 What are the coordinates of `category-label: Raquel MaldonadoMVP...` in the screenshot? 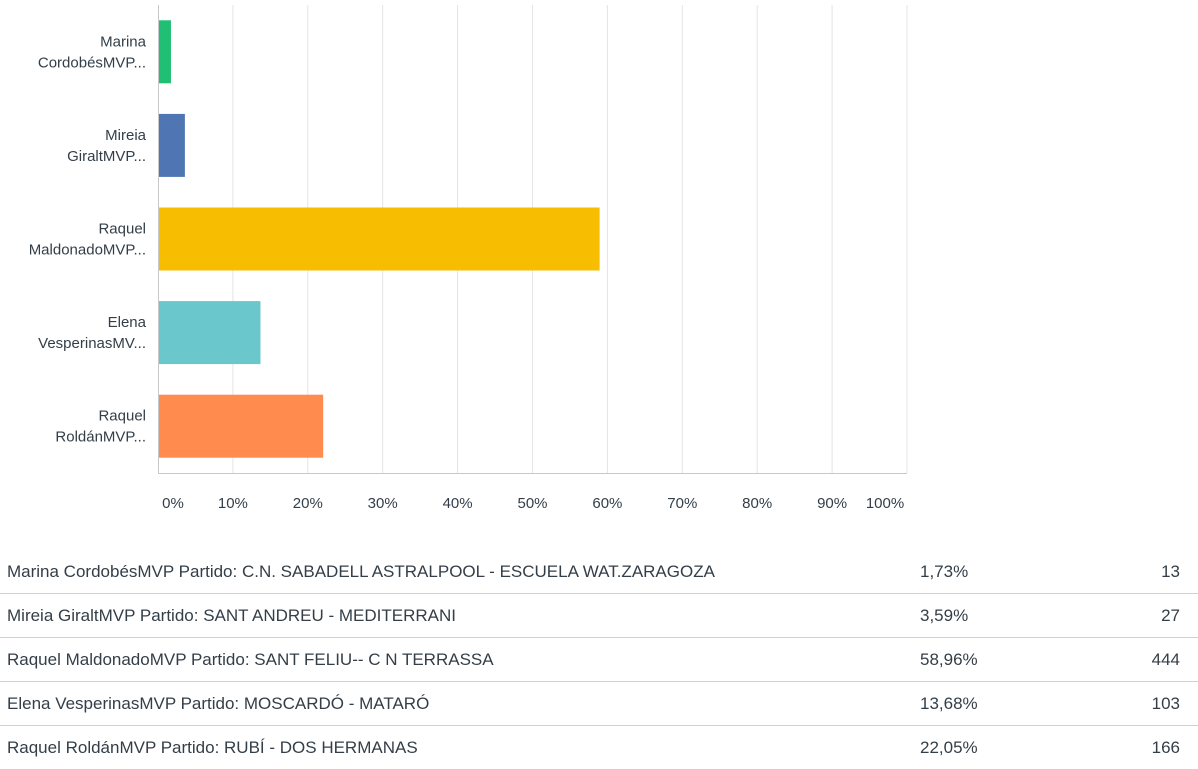 It's located at (87, 240).